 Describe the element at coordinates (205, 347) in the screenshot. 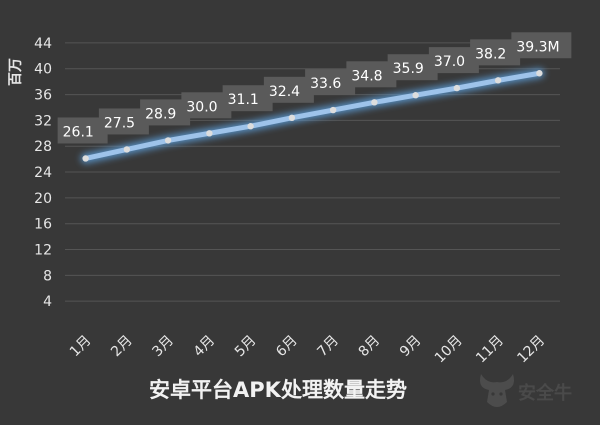

I see `x-tick-label: 4月` at that location.